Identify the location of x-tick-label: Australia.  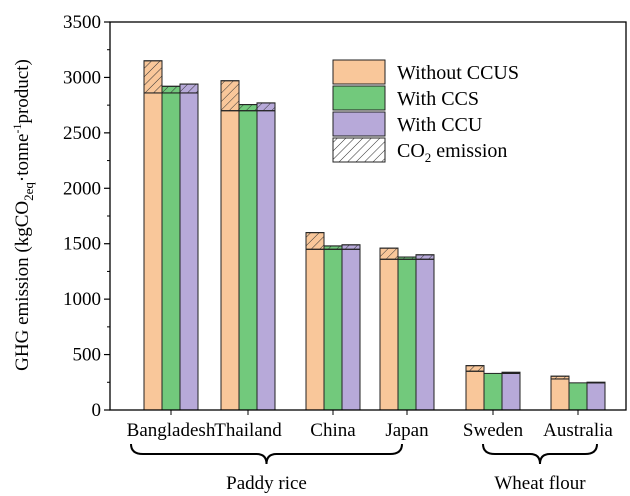
(578, 430).